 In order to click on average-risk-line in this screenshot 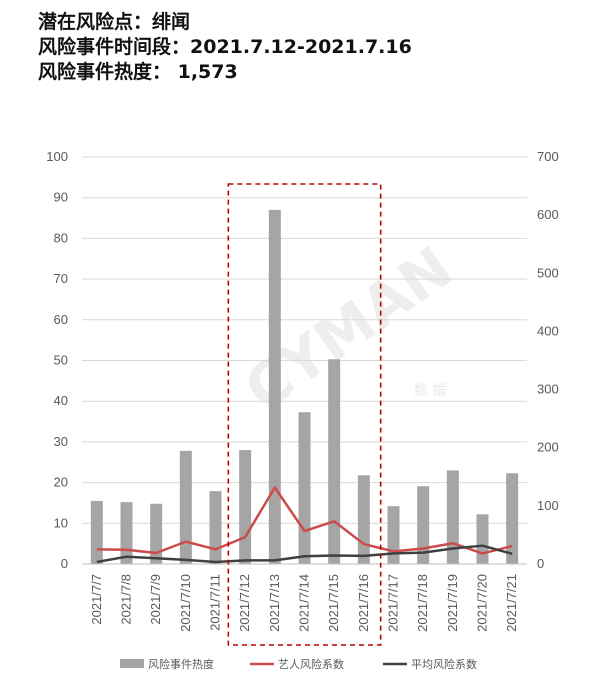, I will do `click(304, 554)`.